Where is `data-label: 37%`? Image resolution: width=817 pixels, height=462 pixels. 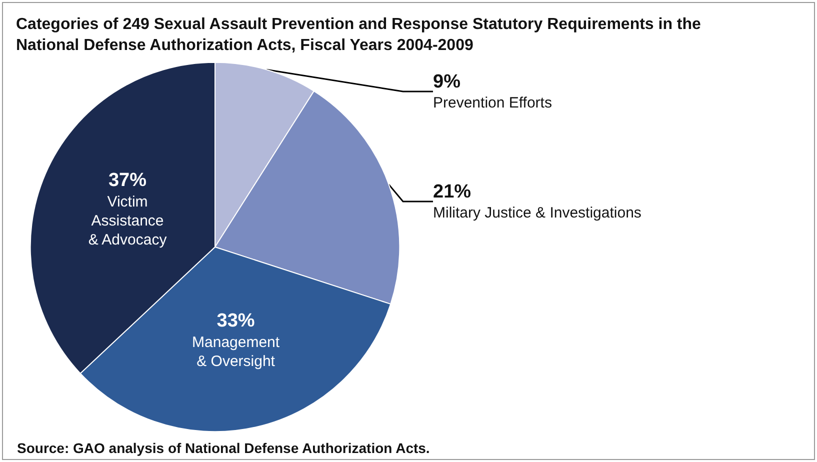
data-label: 37% is located at coordinates (127, 181).